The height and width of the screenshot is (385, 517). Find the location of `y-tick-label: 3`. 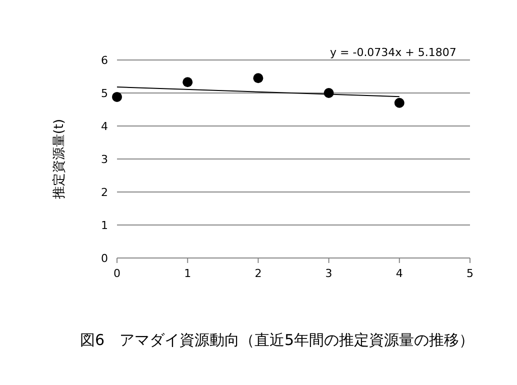

y-tick-label: 3 is located at coordinates (104, 159).